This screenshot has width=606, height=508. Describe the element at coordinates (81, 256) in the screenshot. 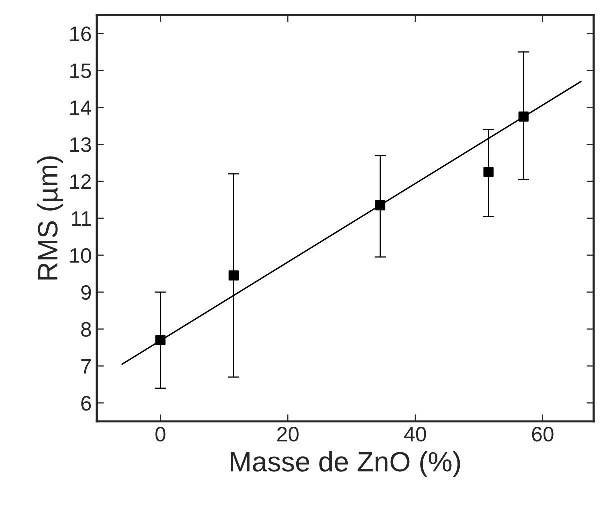

I see `y-tick-label: 10` at that location.